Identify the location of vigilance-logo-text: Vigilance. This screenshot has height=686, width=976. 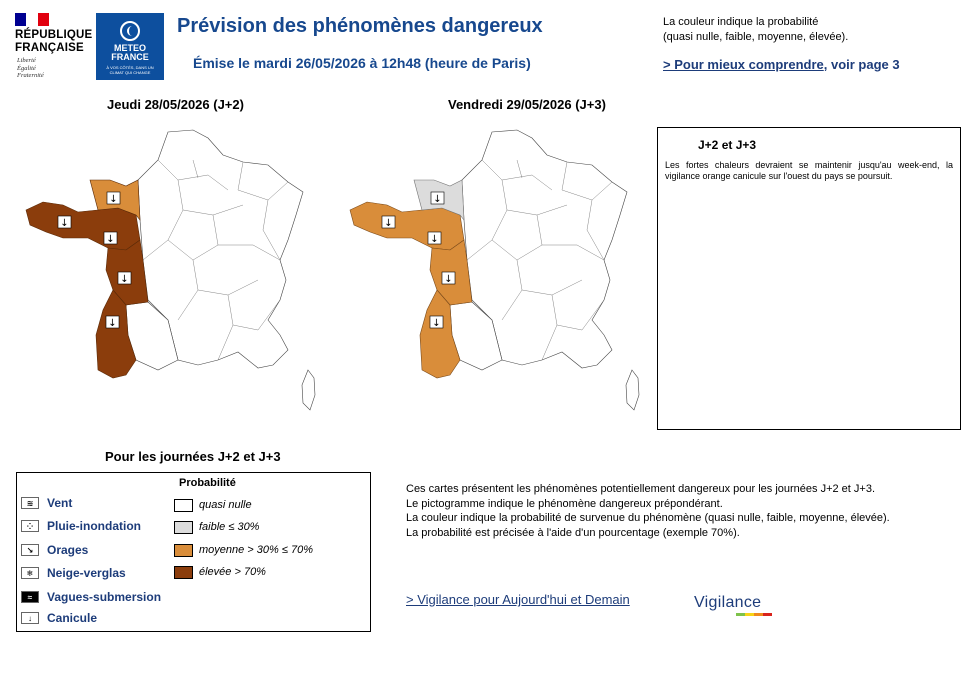
(728, 602).